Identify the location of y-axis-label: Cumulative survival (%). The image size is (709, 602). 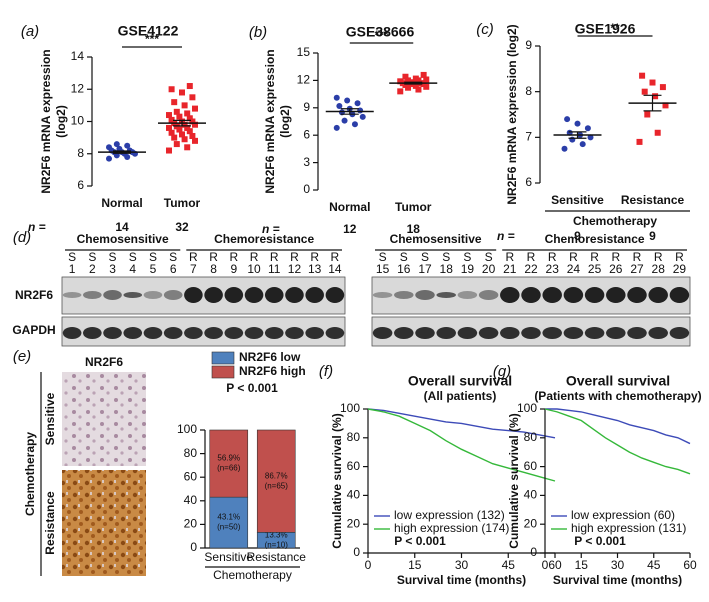
(337, 480).